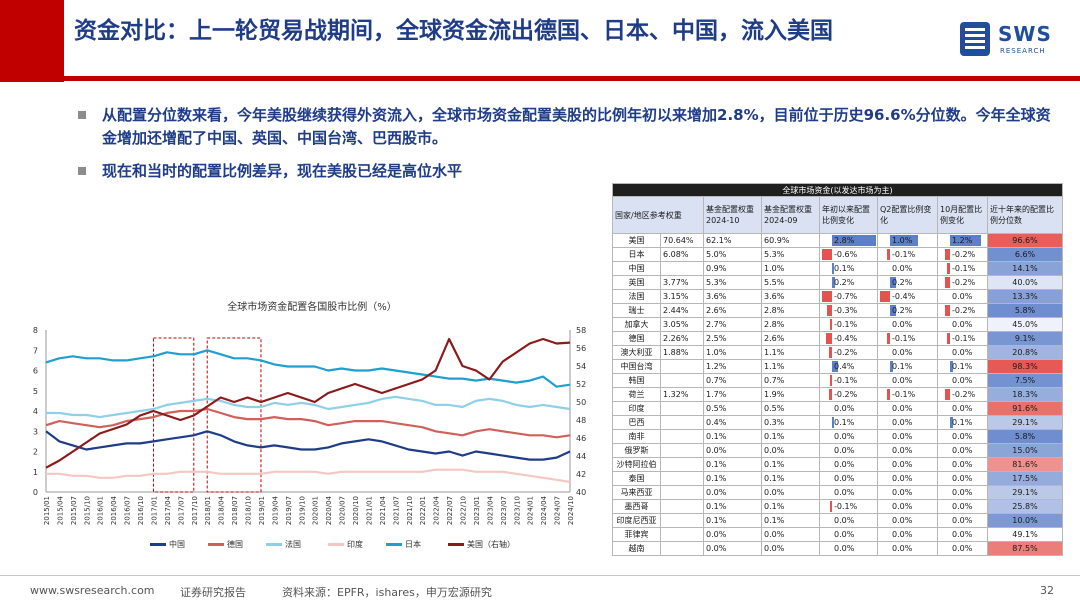  Describe the element at coordinates (92, 590) in the screenshot. I see `footer-url: www.swsresearch.com` at that location.